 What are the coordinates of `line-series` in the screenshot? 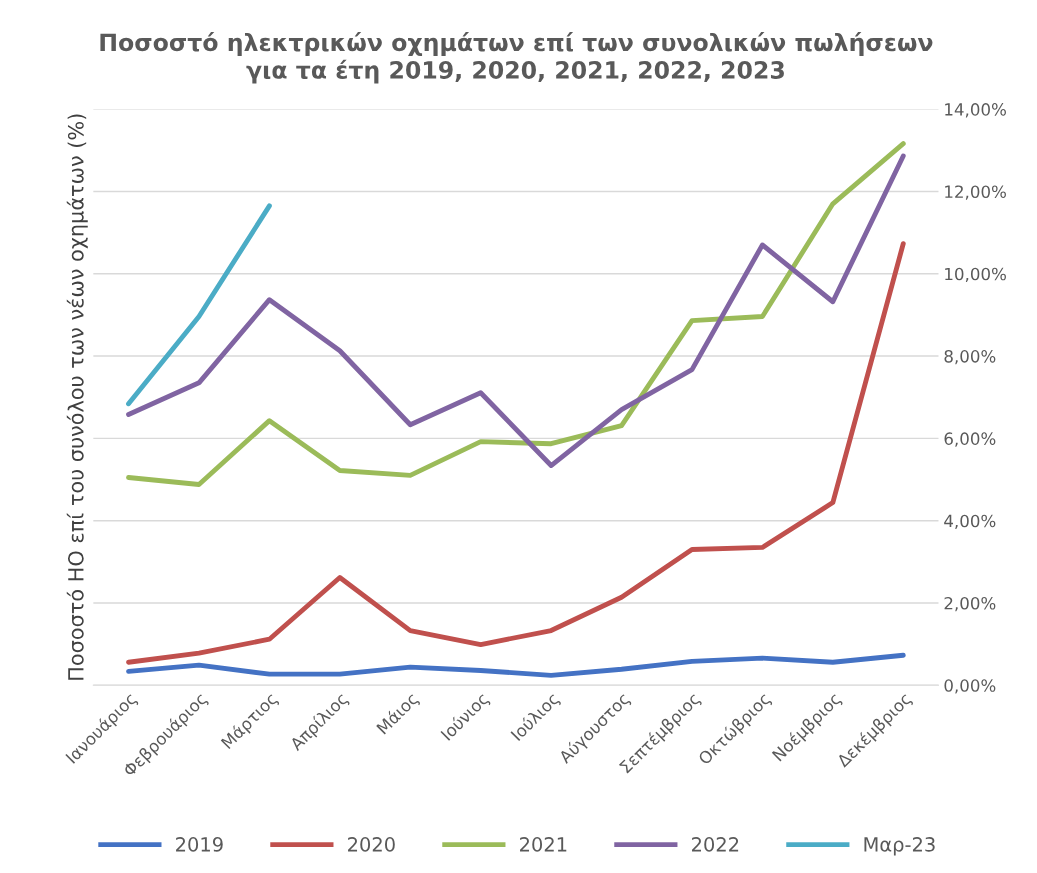 It's located at (516, 665).